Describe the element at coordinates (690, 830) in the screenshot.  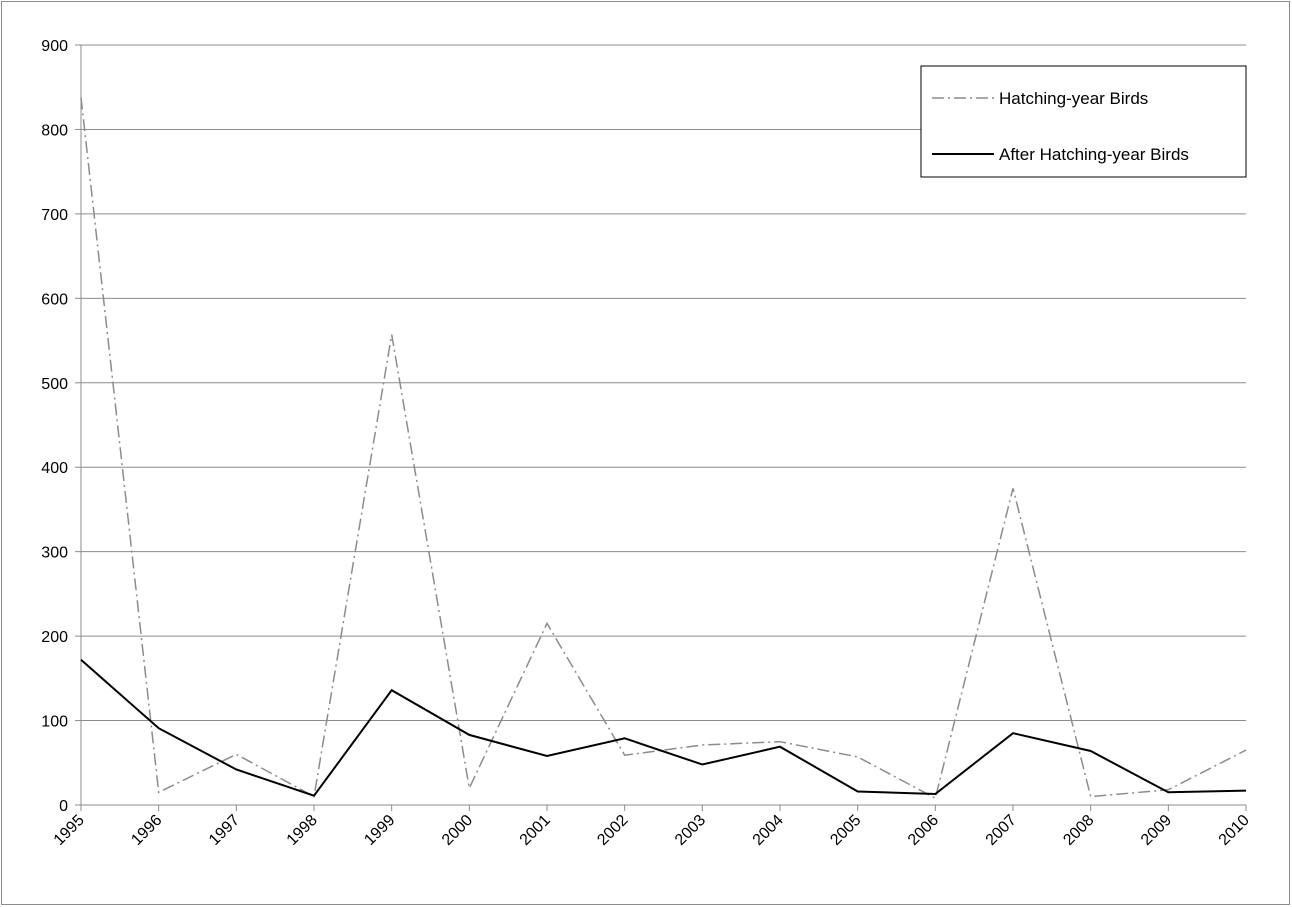
I see `x-tick-label-2003: 2003` at that location.